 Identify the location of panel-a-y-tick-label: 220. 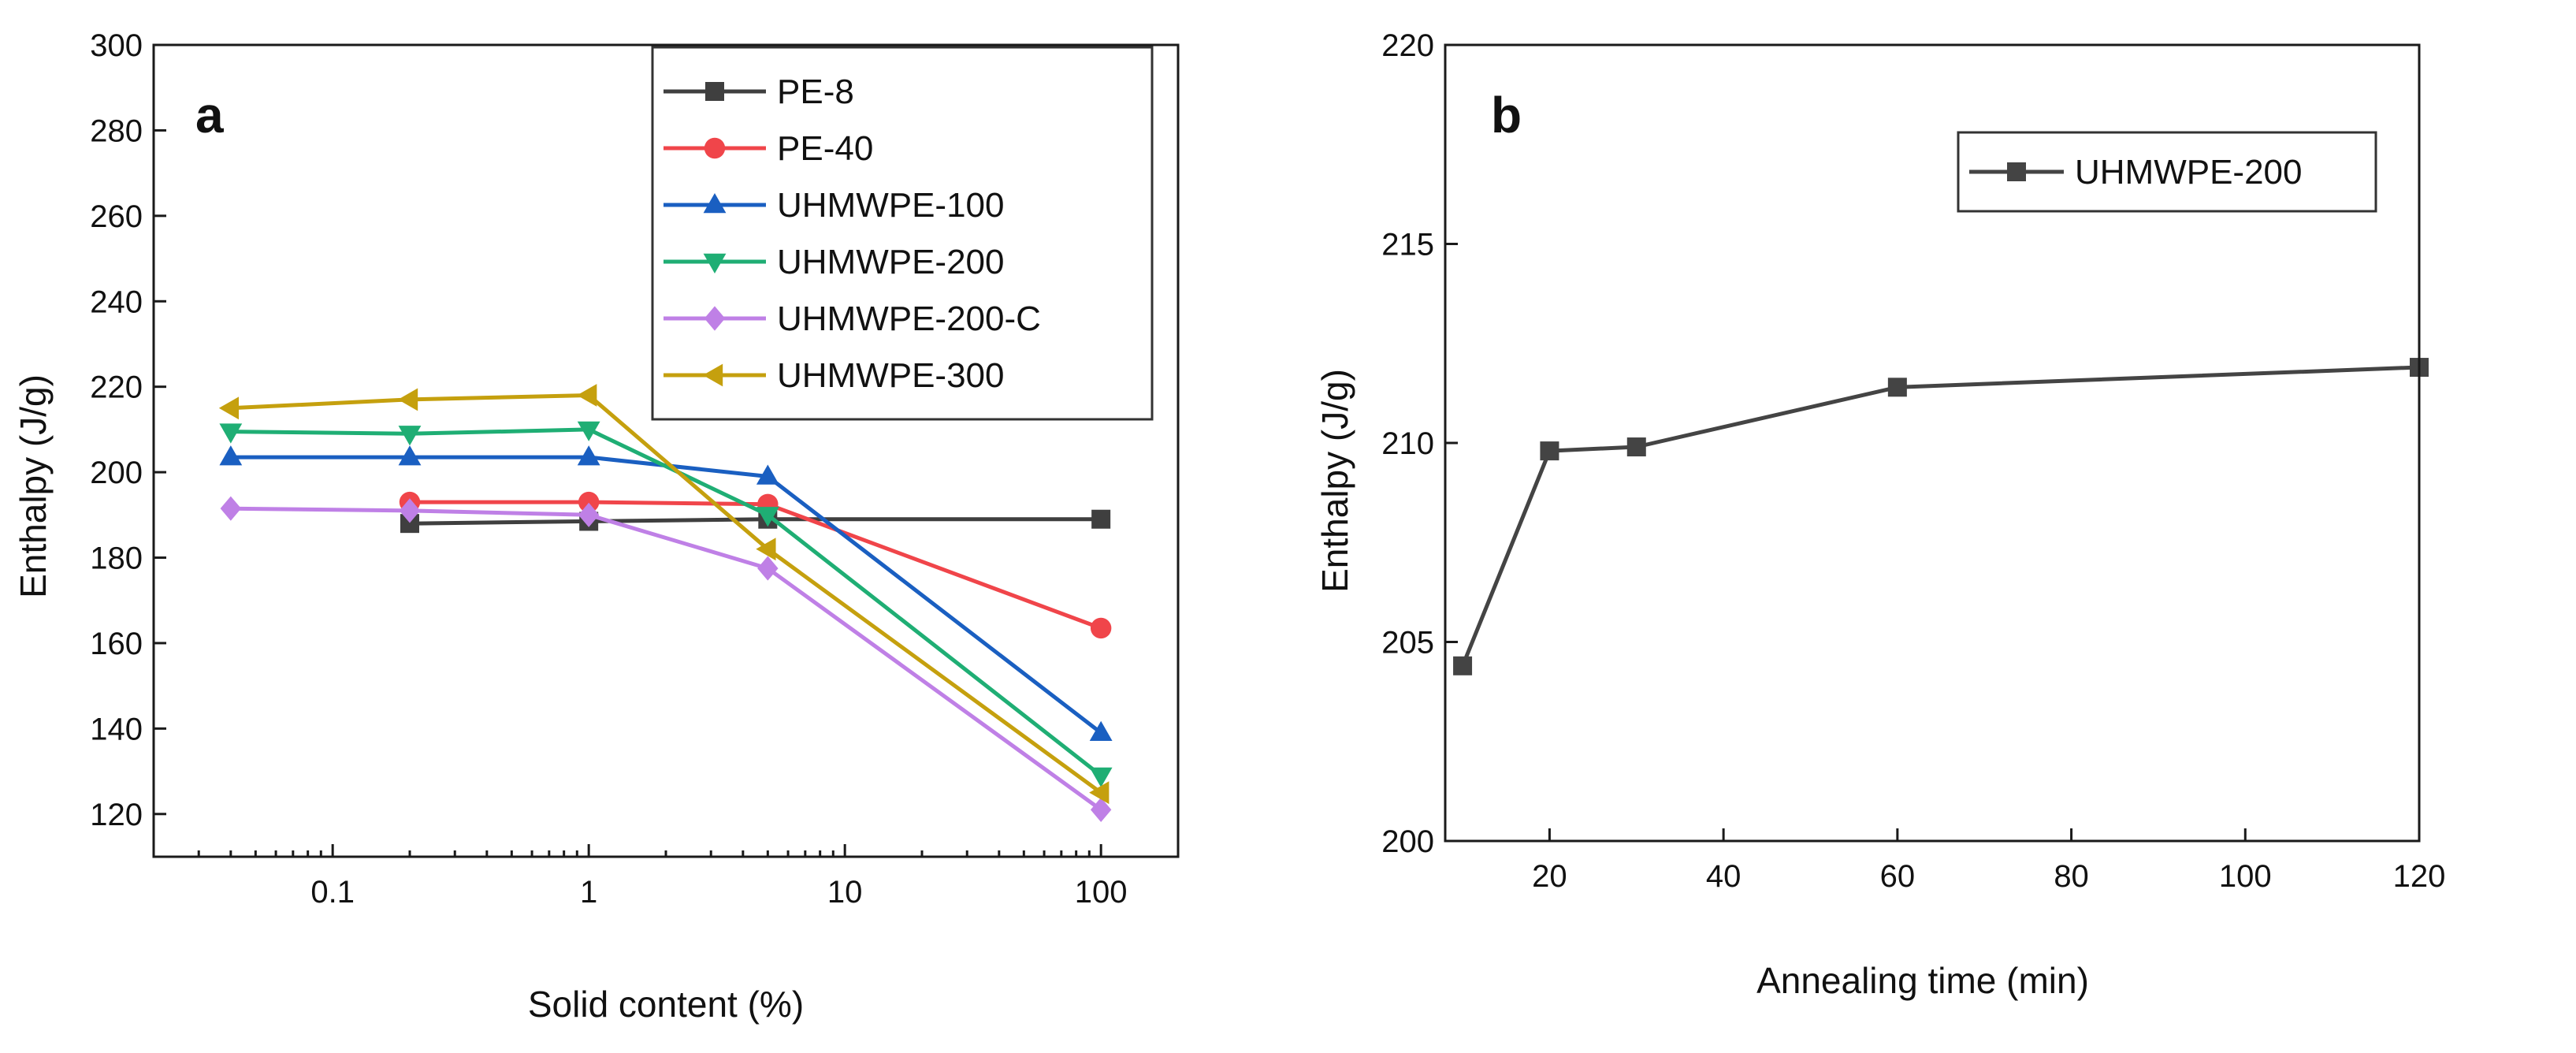
(116, 387).